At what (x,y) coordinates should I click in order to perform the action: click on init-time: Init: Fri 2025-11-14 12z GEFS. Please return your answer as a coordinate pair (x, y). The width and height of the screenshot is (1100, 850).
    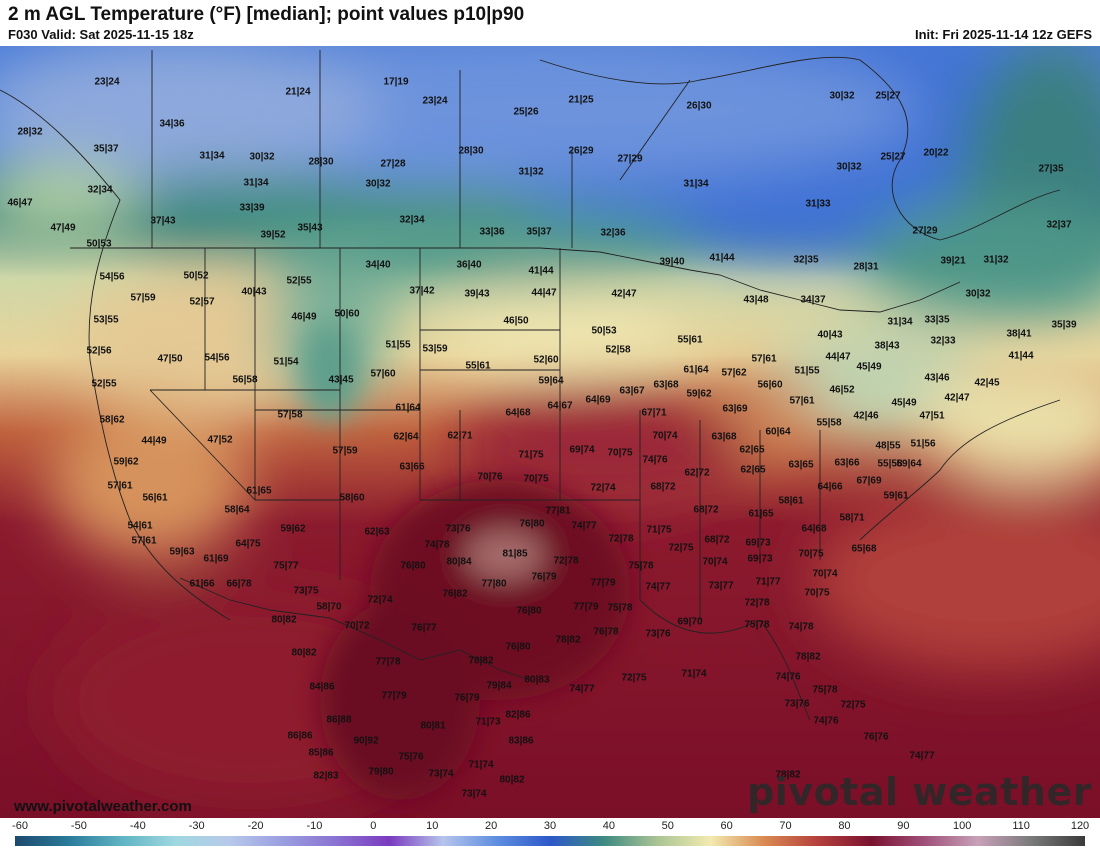
    Looking at the image, I should click on (1003, 34).